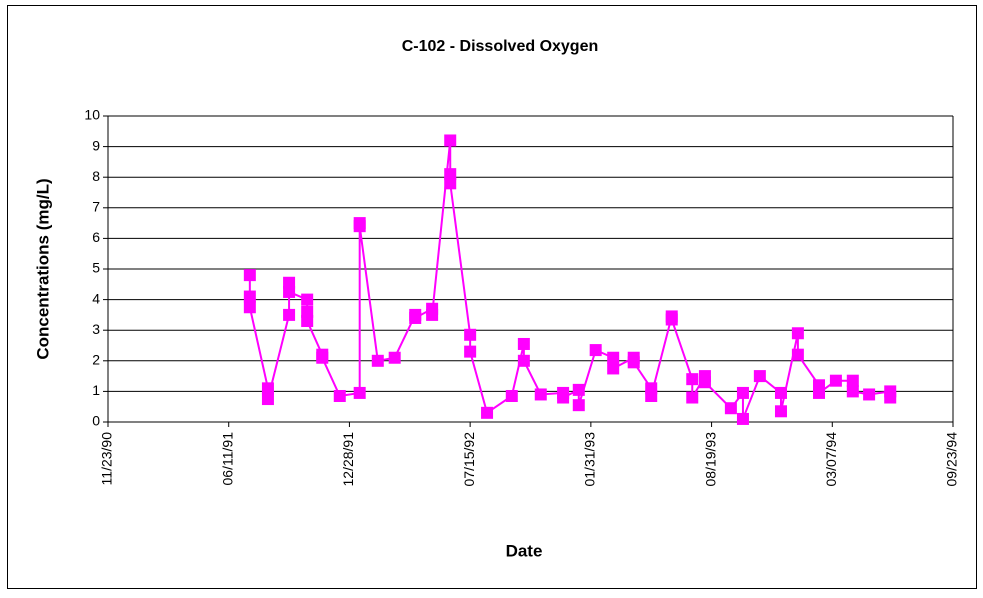 This screenshot has width=983, height=598. What do you see at coordinates (96, 329) in the screenshot?
I see `y-tick-label: 3` at bounding box center [96, 329].